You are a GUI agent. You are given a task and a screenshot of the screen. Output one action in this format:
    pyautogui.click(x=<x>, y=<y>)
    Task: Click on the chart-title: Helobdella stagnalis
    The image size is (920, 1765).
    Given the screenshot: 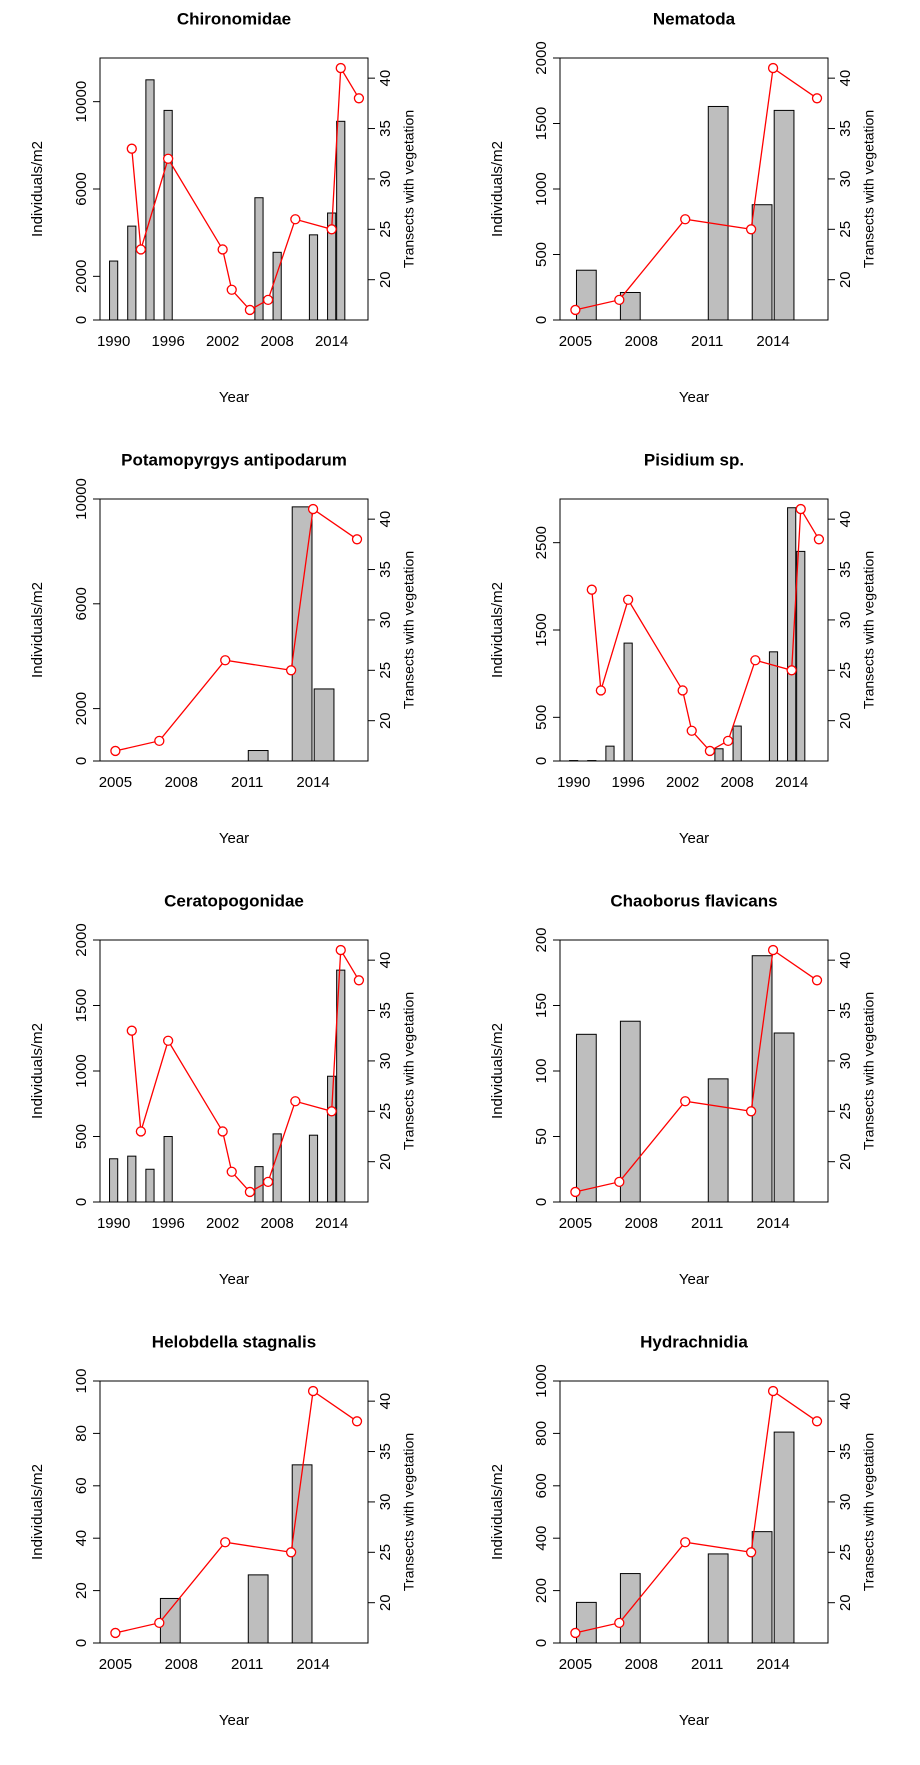 What is the action you would take?
    pyautogui.click(x=234, y=1341)
    